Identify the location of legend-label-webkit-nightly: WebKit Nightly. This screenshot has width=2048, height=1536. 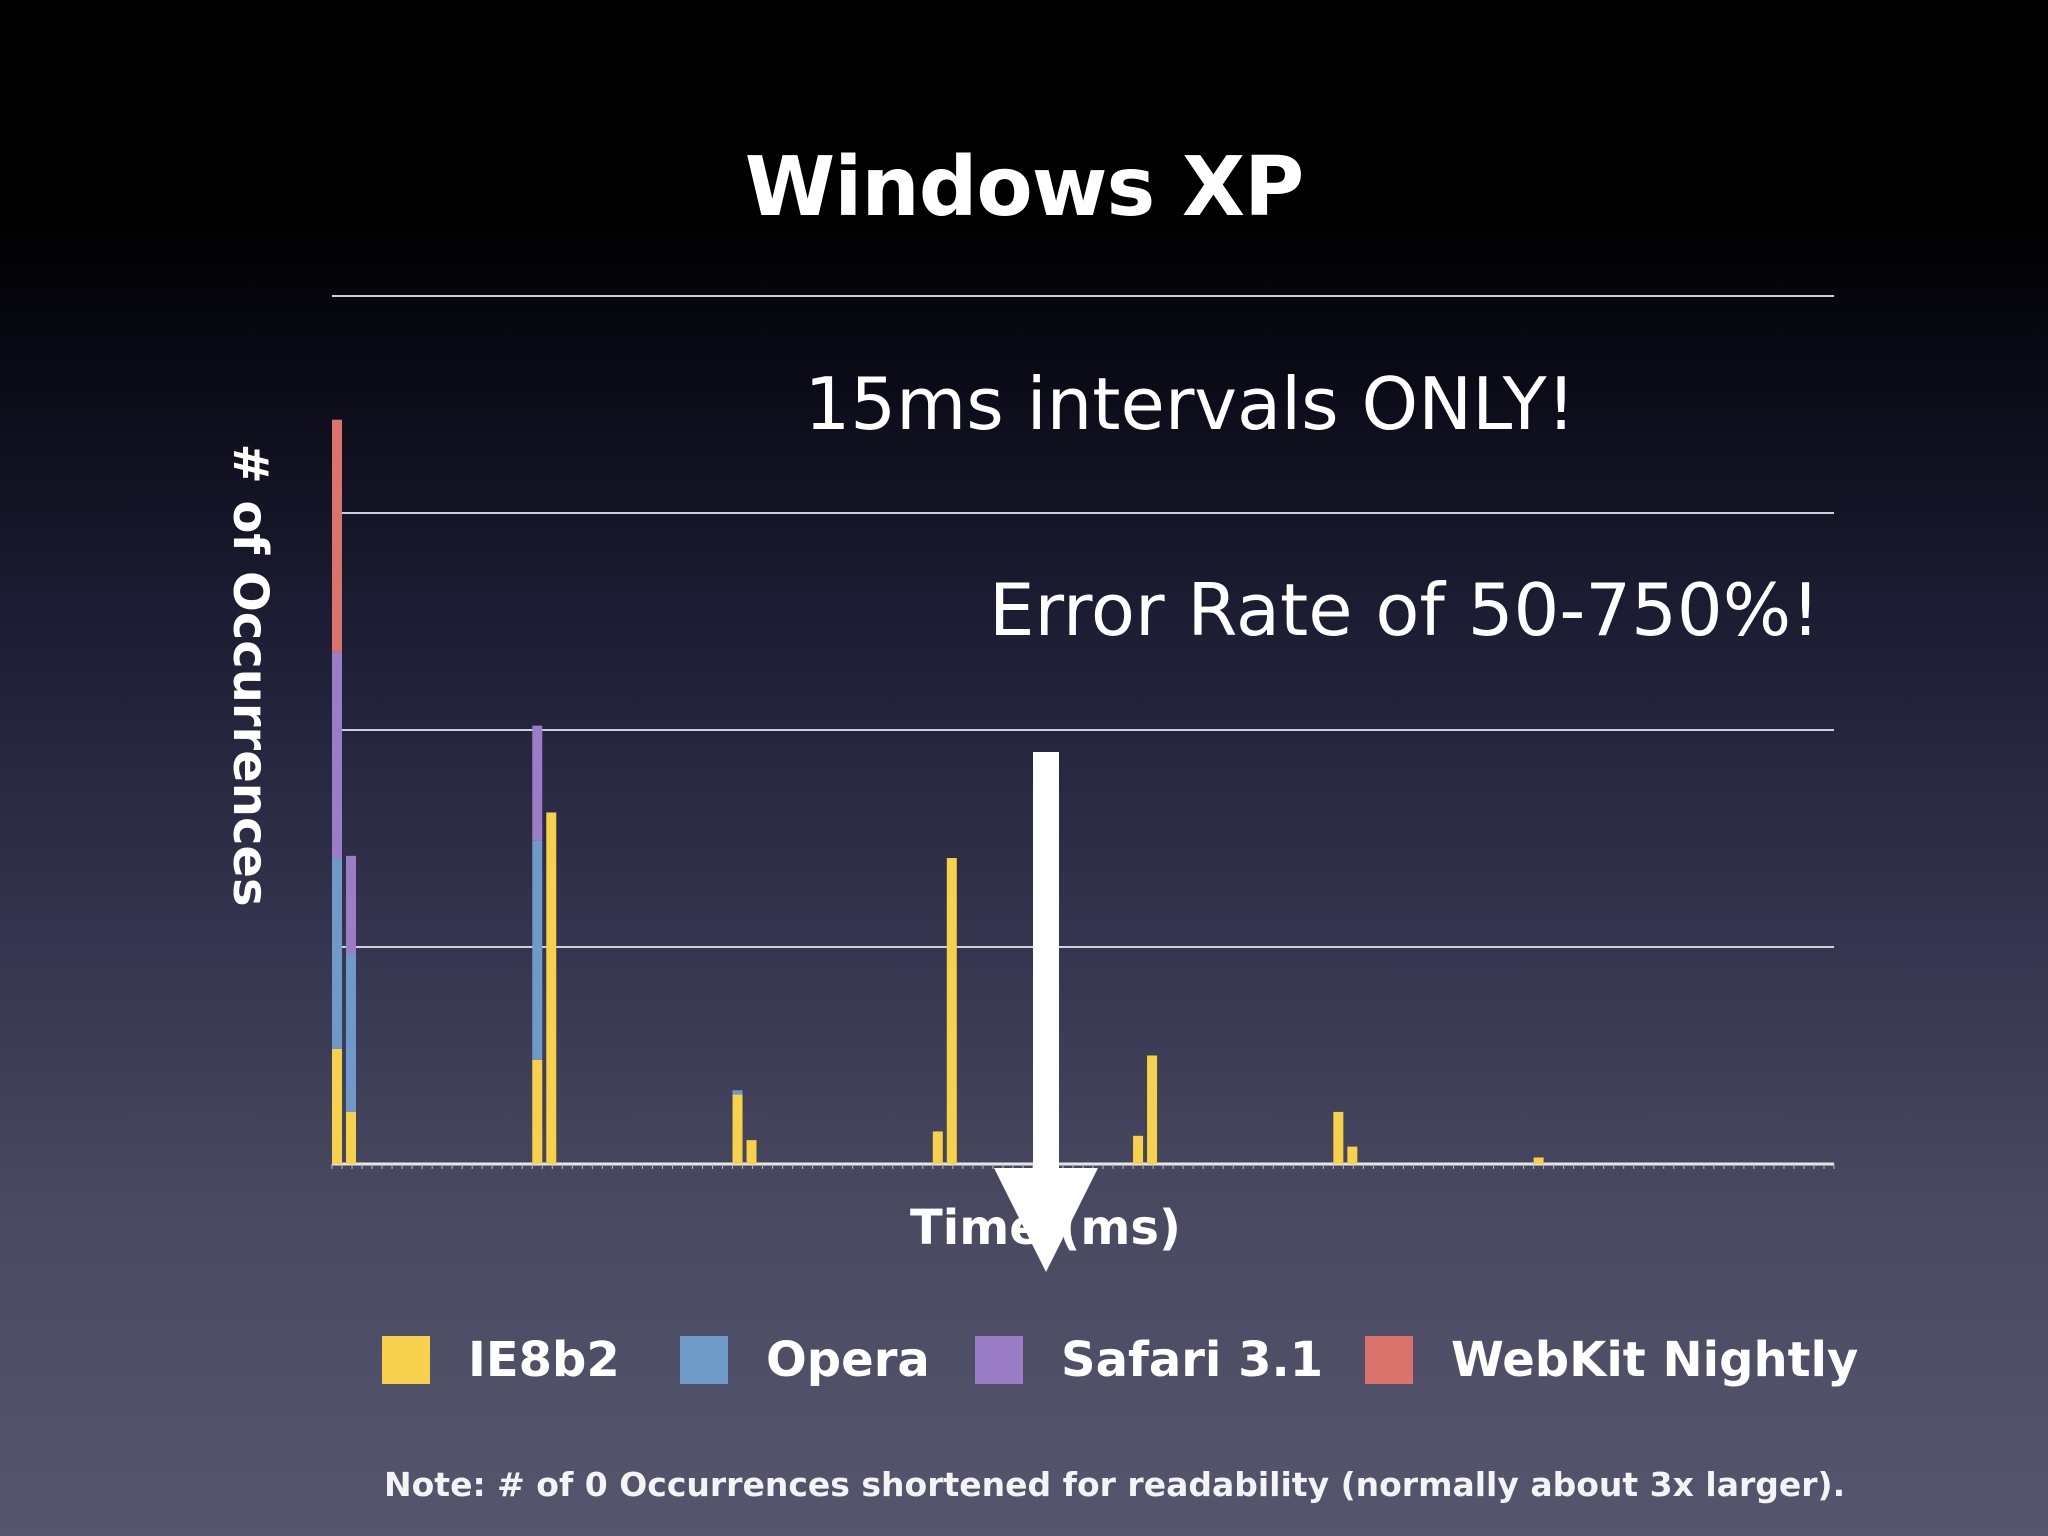
(1655, 1360).